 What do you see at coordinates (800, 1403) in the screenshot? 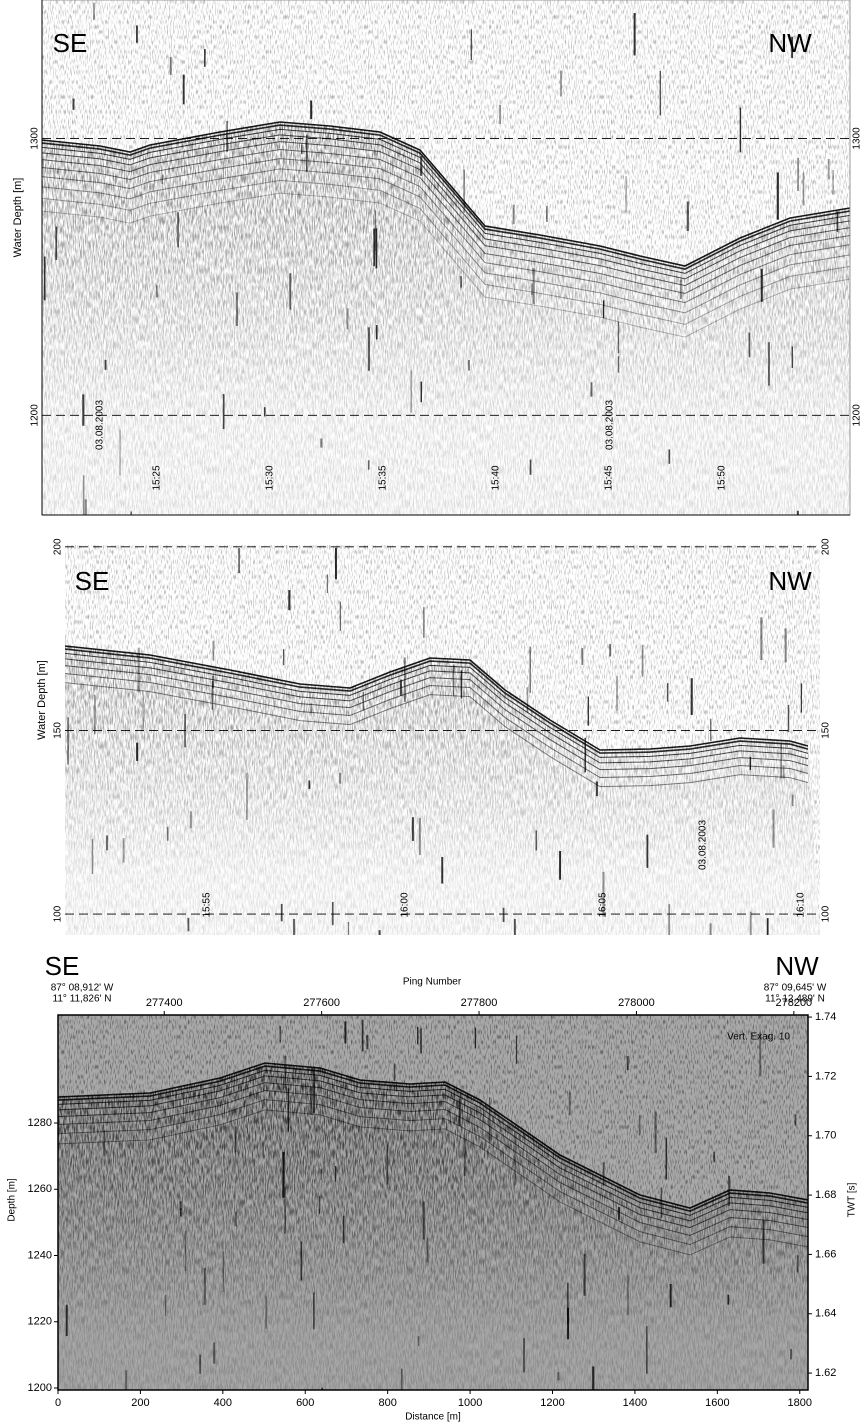
I see `x-tick-label: 1800` at bounding box center [800, 1403].